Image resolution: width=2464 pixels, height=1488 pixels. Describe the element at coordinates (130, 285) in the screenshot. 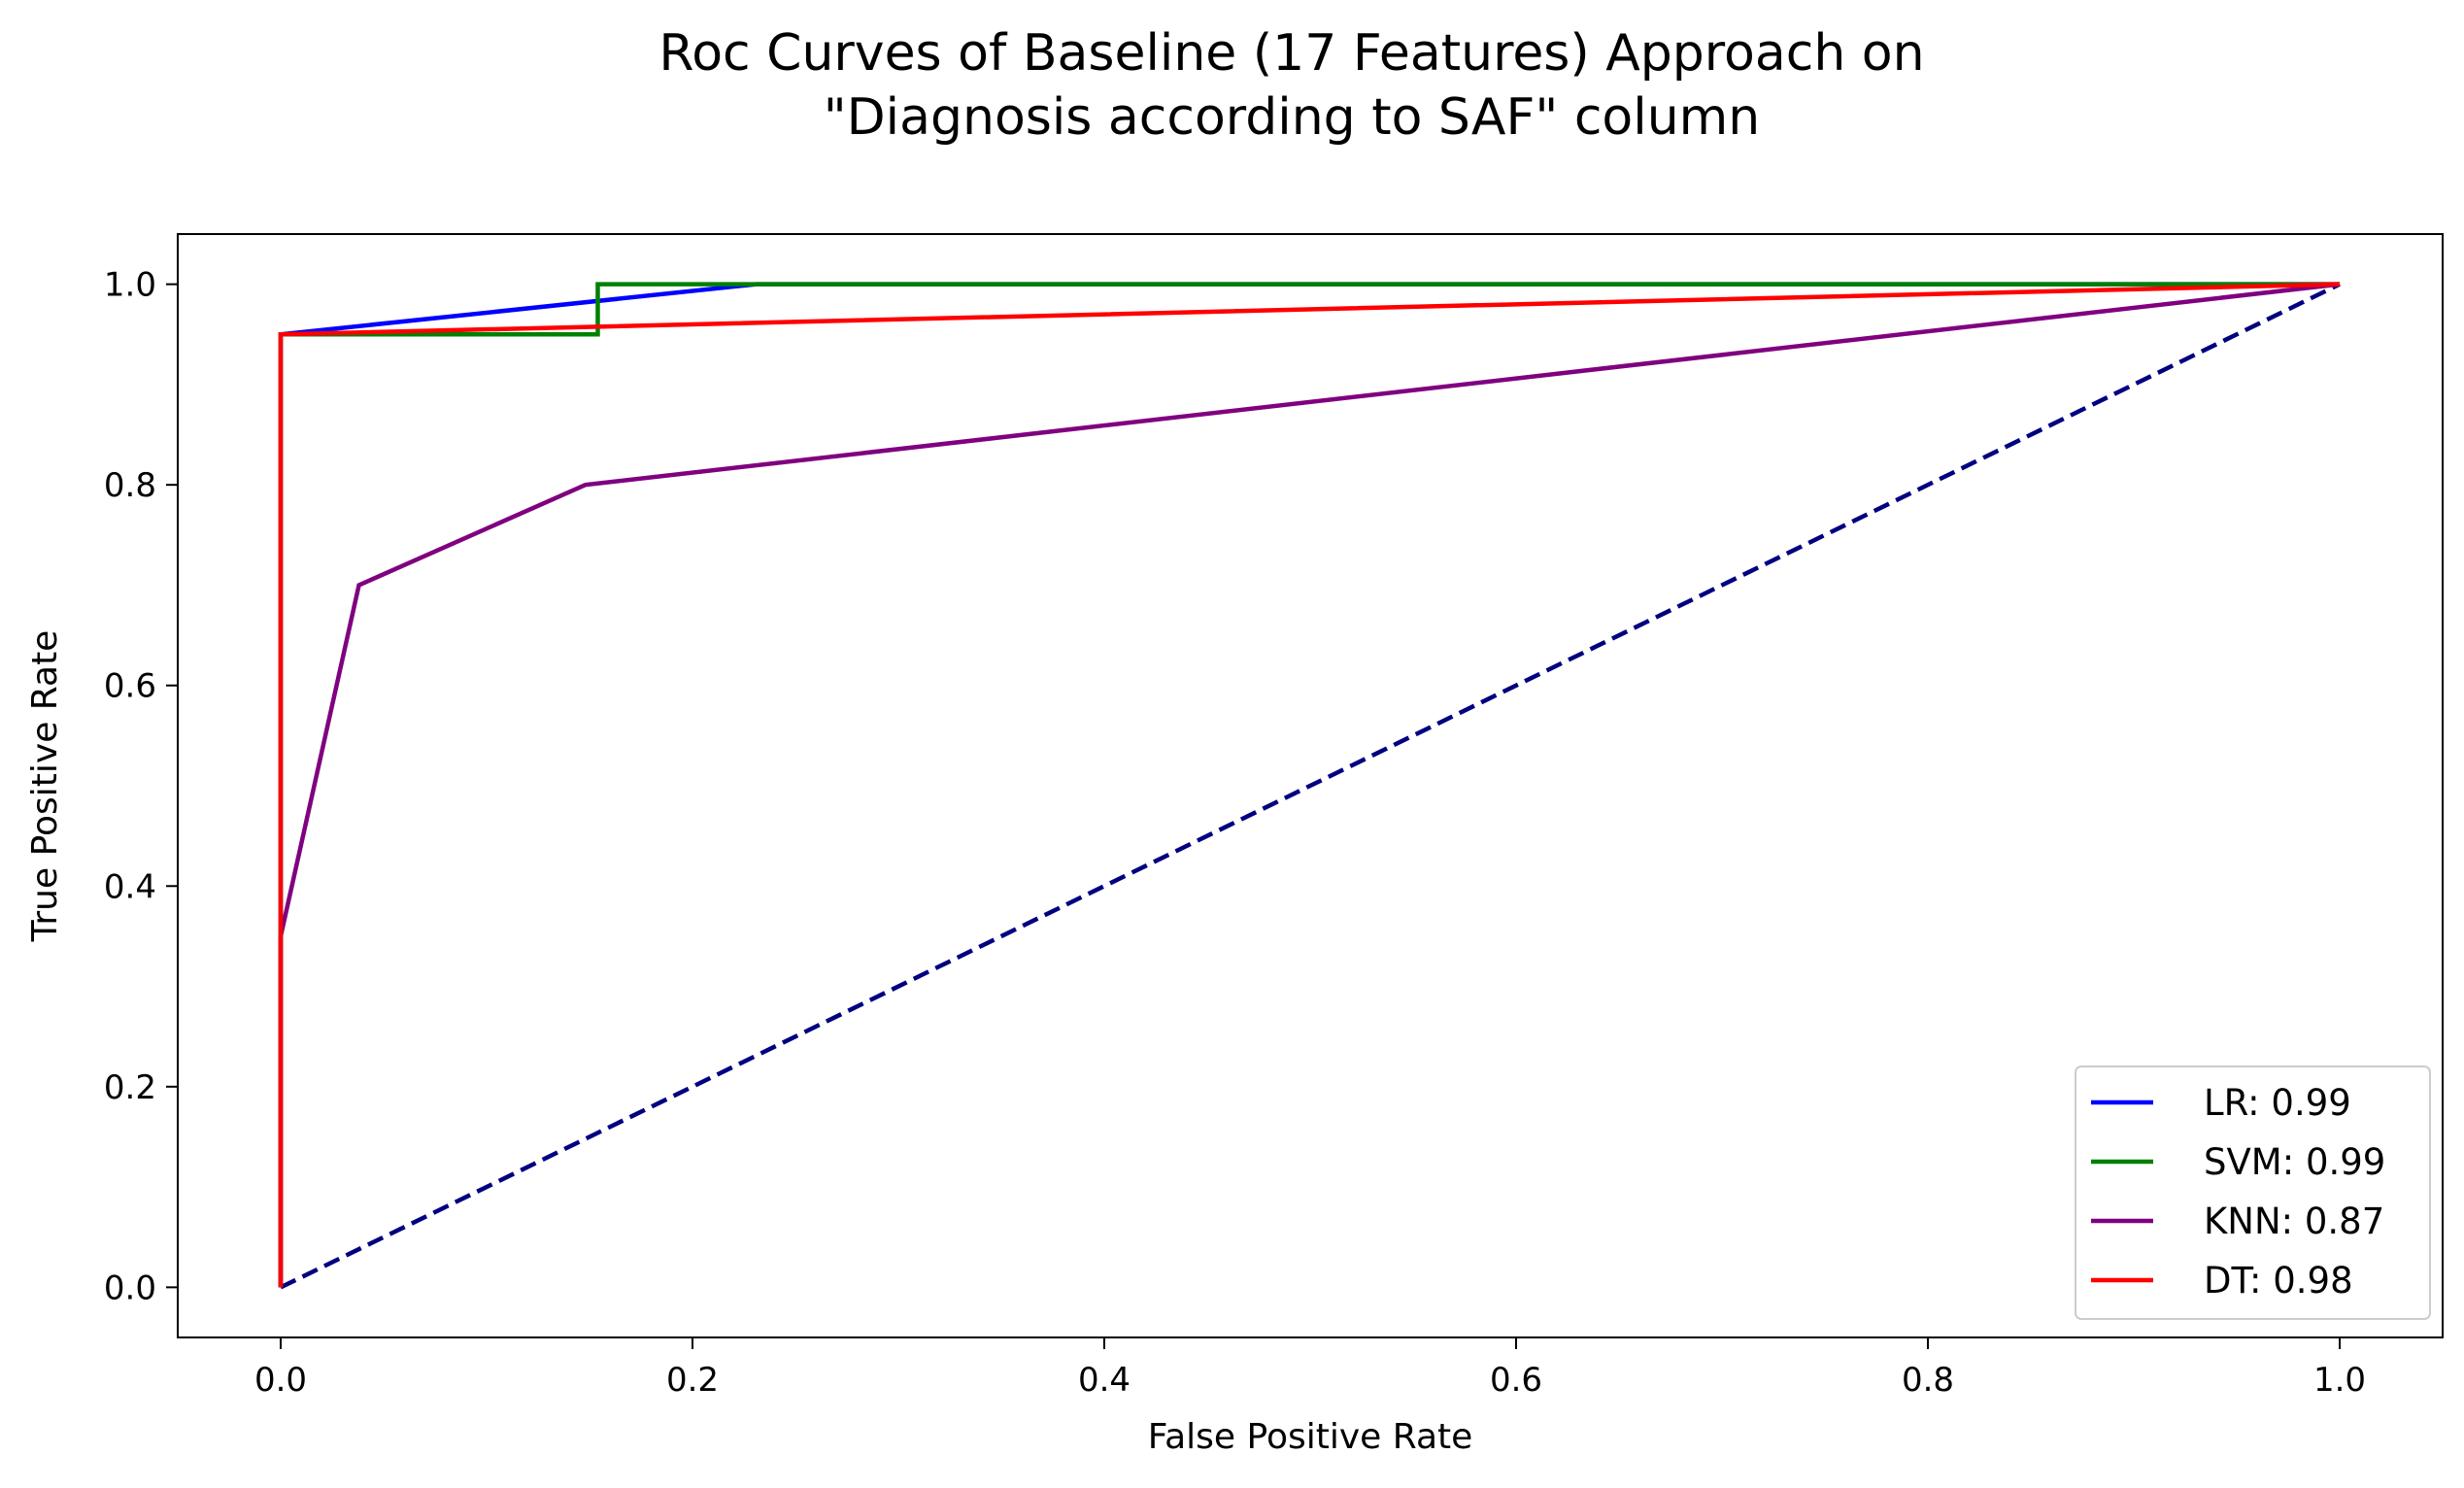

I see `y-tick-label: 1.0` at that location.